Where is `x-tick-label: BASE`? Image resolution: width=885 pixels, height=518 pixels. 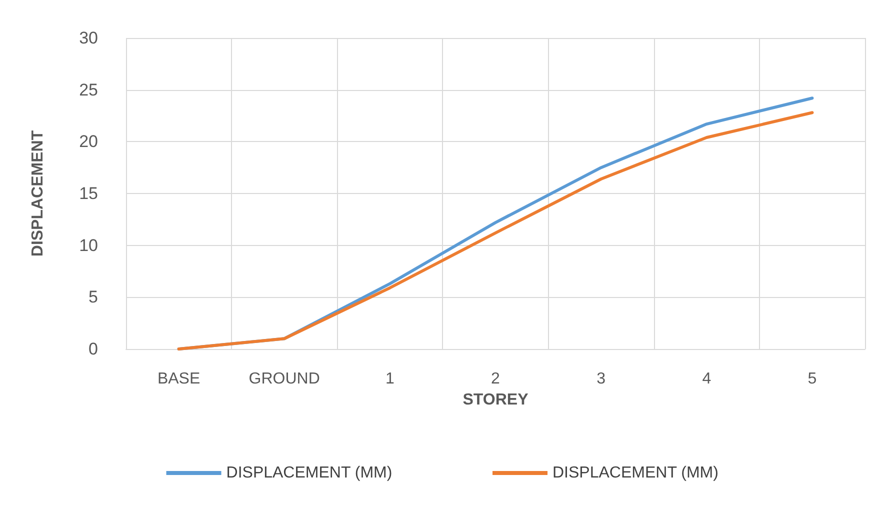
x-tick-label: BASE is located at coordinates (178, 379).